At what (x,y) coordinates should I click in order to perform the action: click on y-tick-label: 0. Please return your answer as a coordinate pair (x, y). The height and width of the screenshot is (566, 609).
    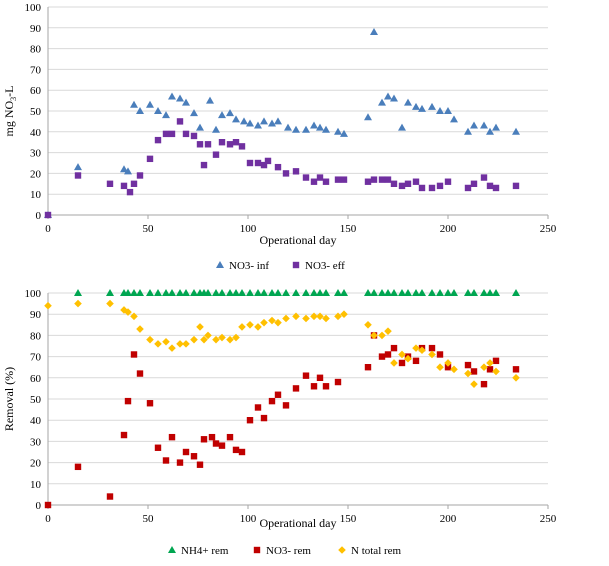
    Looking at the image, I should click on (39, 506).